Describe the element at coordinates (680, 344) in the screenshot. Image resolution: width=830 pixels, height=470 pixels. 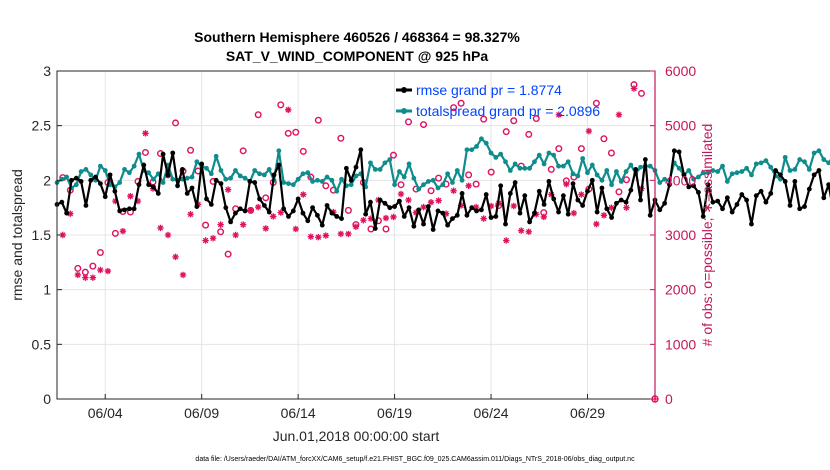
I see `y2-tick-label: 1000` at that location.